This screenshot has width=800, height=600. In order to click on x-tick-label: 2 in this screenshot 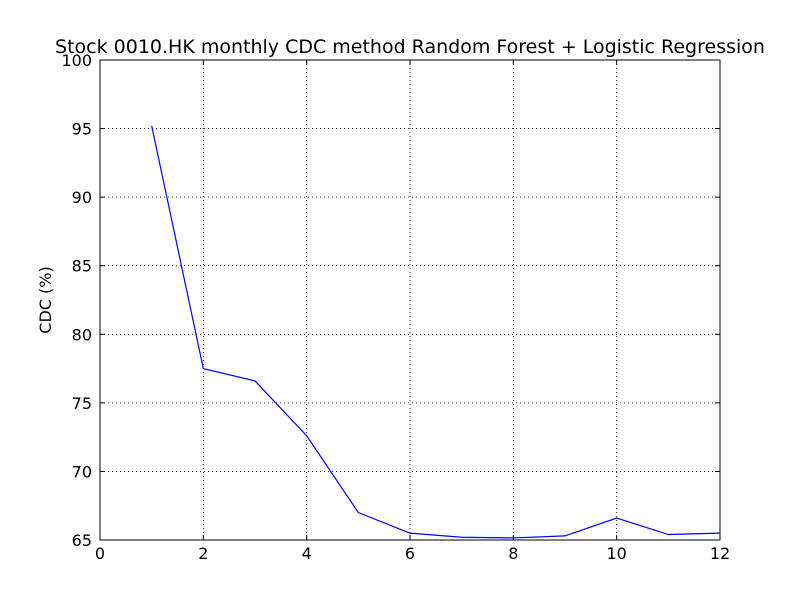, I will do `click(203, 553)`.